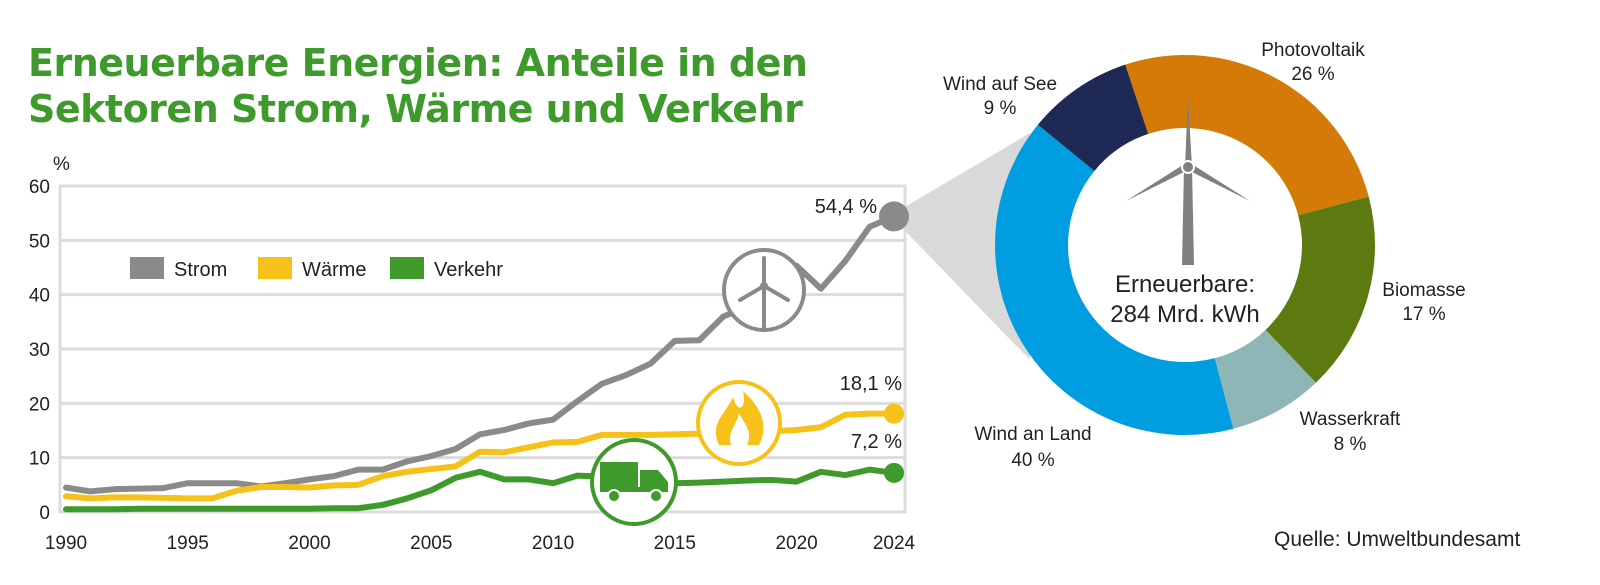 Image resolution: width=1600 pixels, height=585 pixels. Describe the element at coordinates (200, 270) in the screenshot. I see `legend-label: Strom` at that location.